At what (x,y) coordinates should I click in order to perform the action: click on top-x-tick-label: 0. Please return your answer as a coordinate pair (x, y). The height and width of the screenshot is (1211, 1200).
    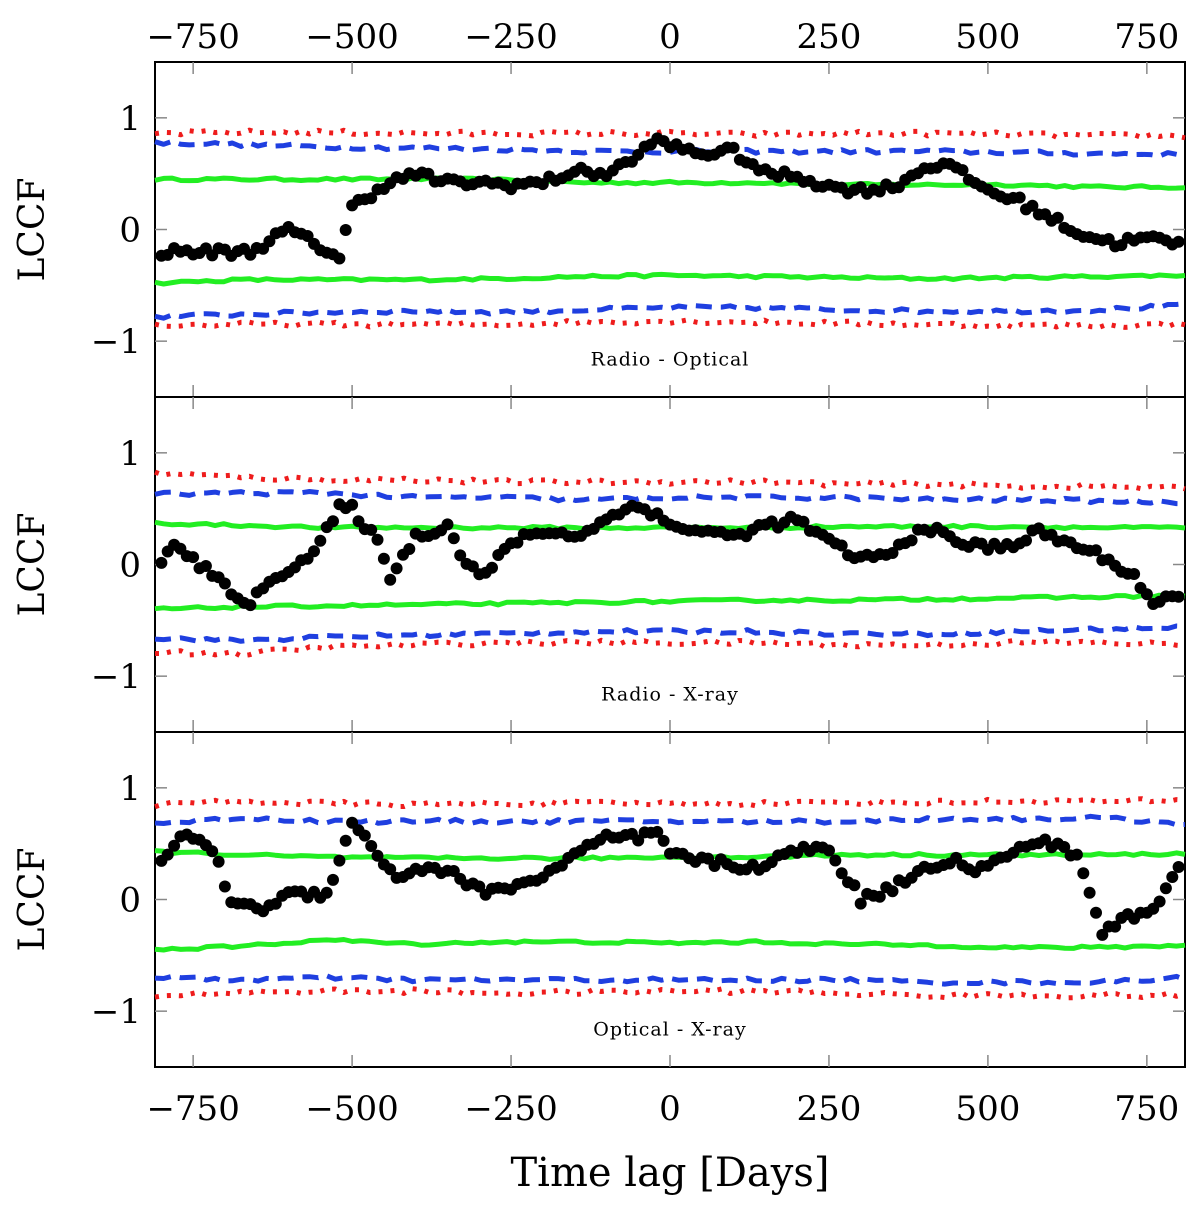
    Looking at the image, I should click on (670, 37).